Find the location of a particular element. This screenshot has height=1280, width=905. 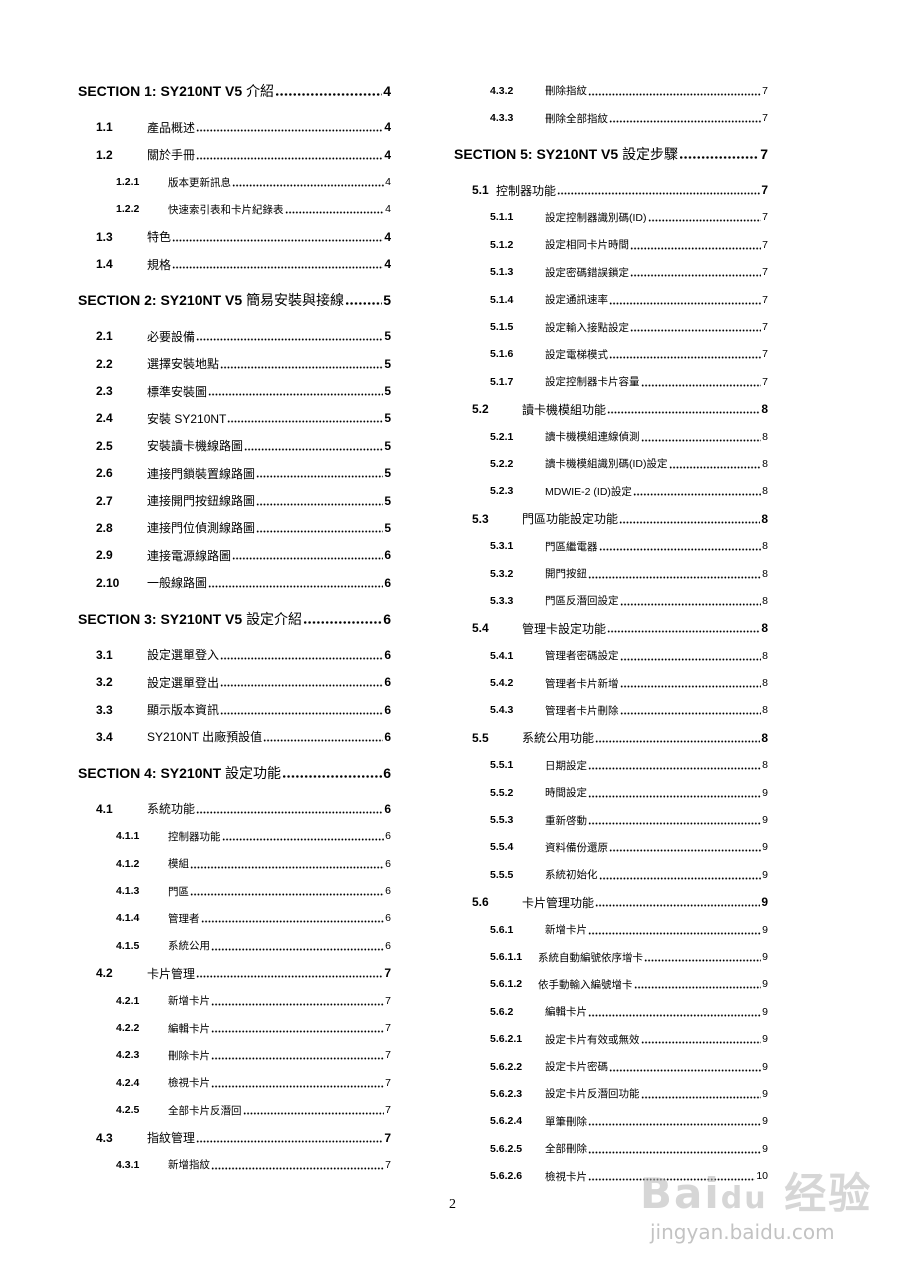

toc-entry: 5.4.2 管理者卡片新增 8 is located at coordinates (611, 682).